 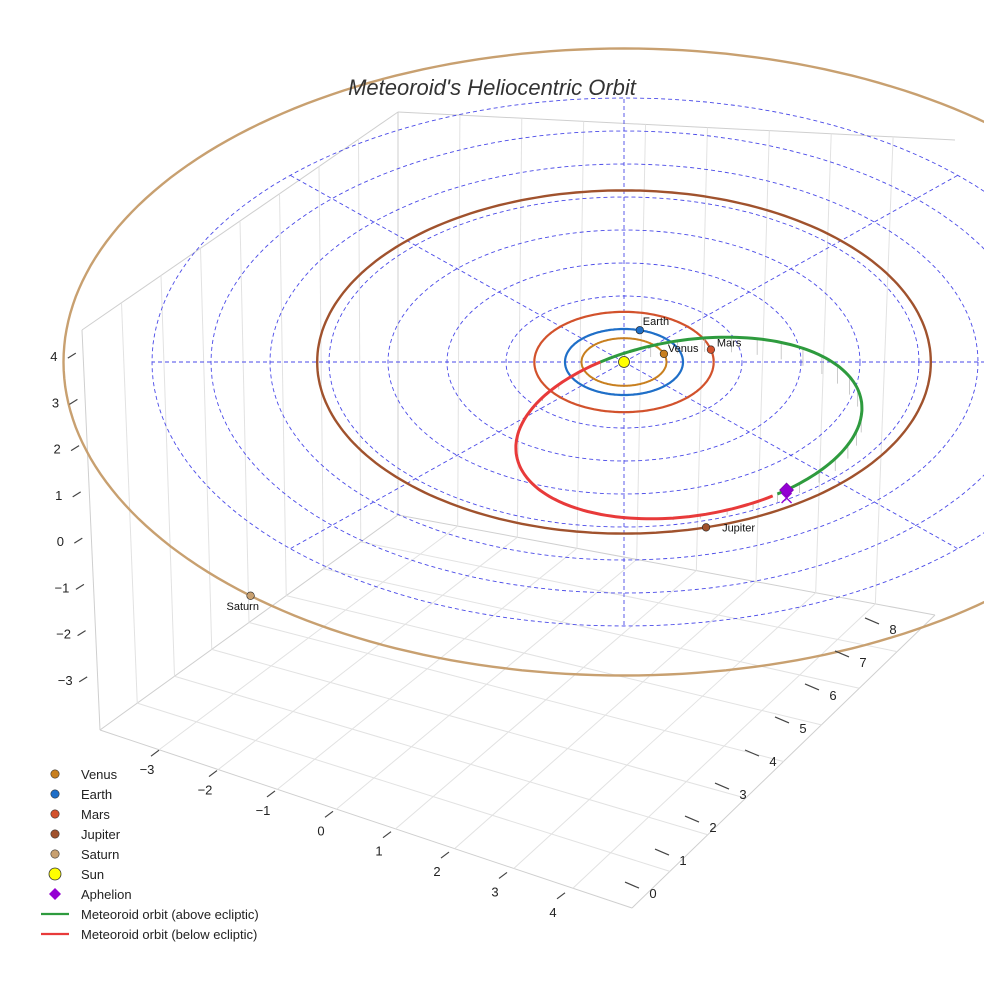 I want to click on z-axis-tick-label: −2, so click(x=63, y=634).